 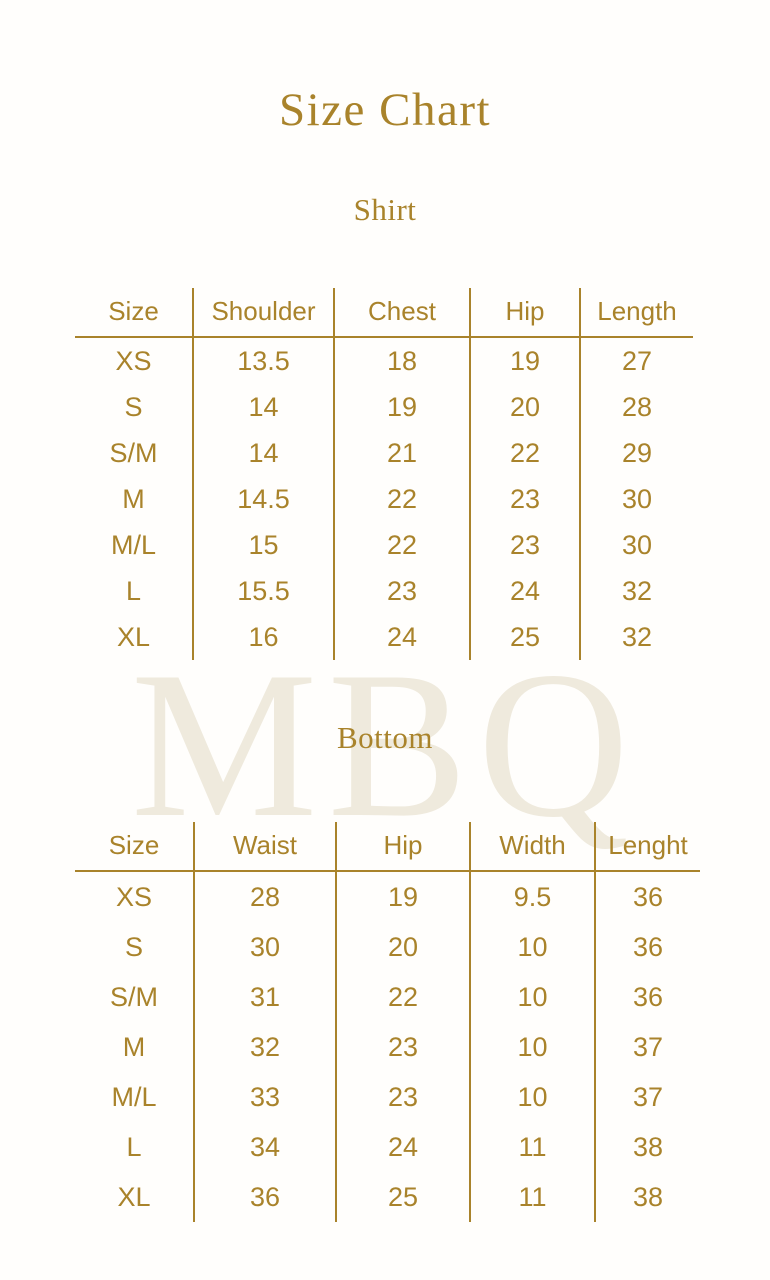 What do you see at coordinates (265, 896) in the screenshot?
I see `cell-waist: 28` at bounding box center [265, 896].